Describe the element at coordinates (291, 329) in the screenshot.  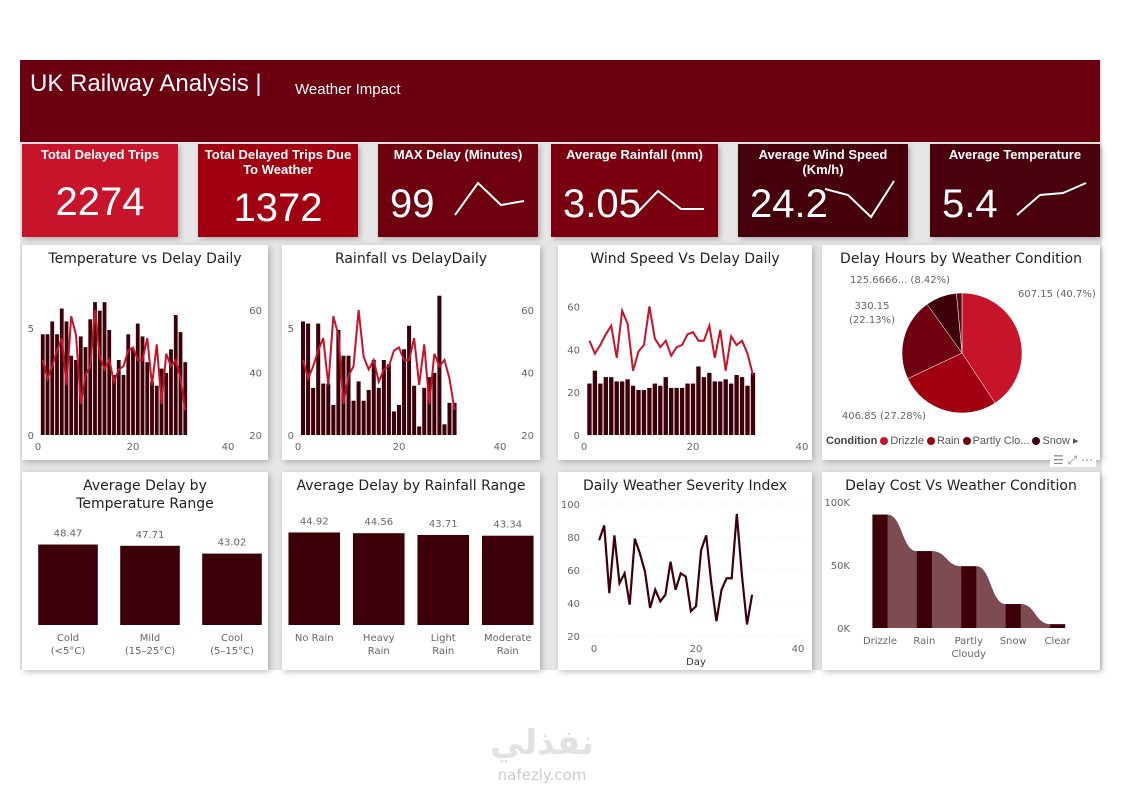
I see `y-tick-label: 5` at that location.